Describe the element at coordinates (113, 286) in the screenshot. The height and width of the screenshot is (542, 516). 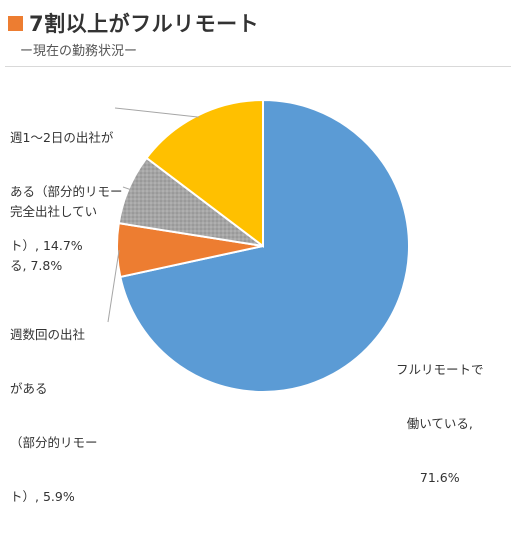
I see `leader-line-weekly-several` at that location.